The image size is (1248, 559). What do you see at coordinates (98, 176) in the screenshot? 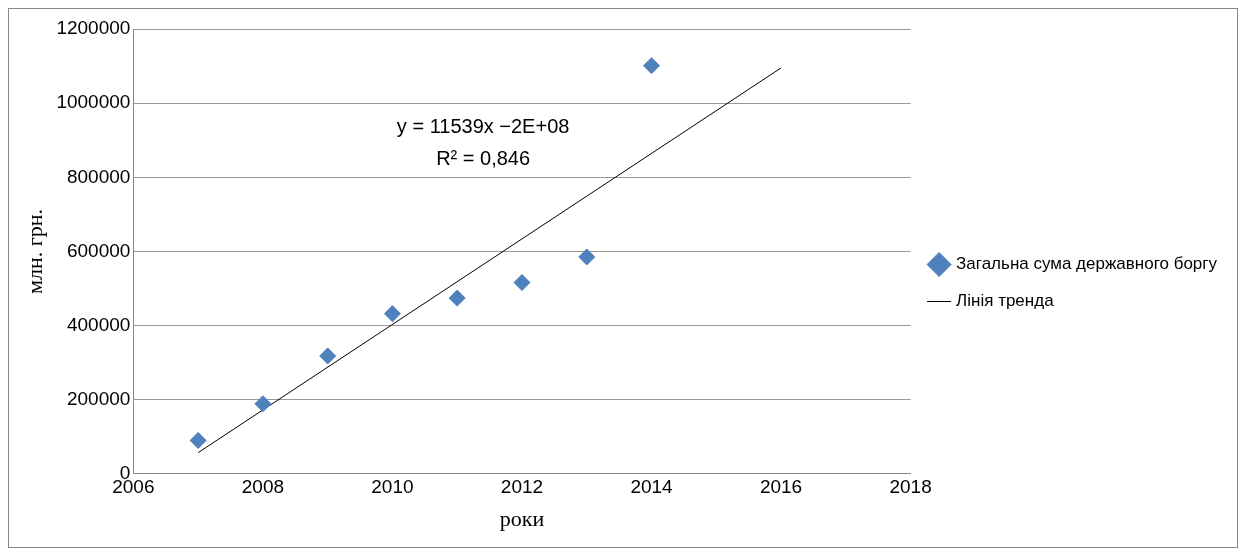
I see `y-tick-label: 800000` at bounding box center [98, 176].